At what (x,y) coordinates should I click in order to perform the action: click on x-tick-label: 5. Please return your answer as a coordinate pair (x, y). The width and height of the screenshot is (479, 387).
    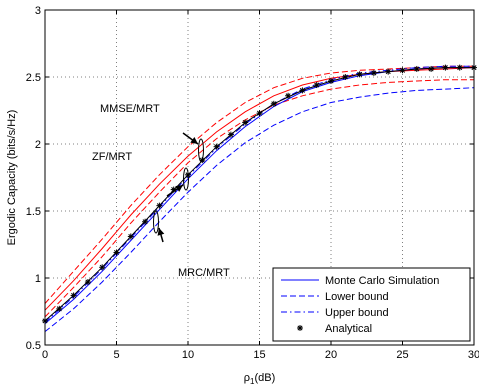
    Looking at the image, I should click on (116, 355).